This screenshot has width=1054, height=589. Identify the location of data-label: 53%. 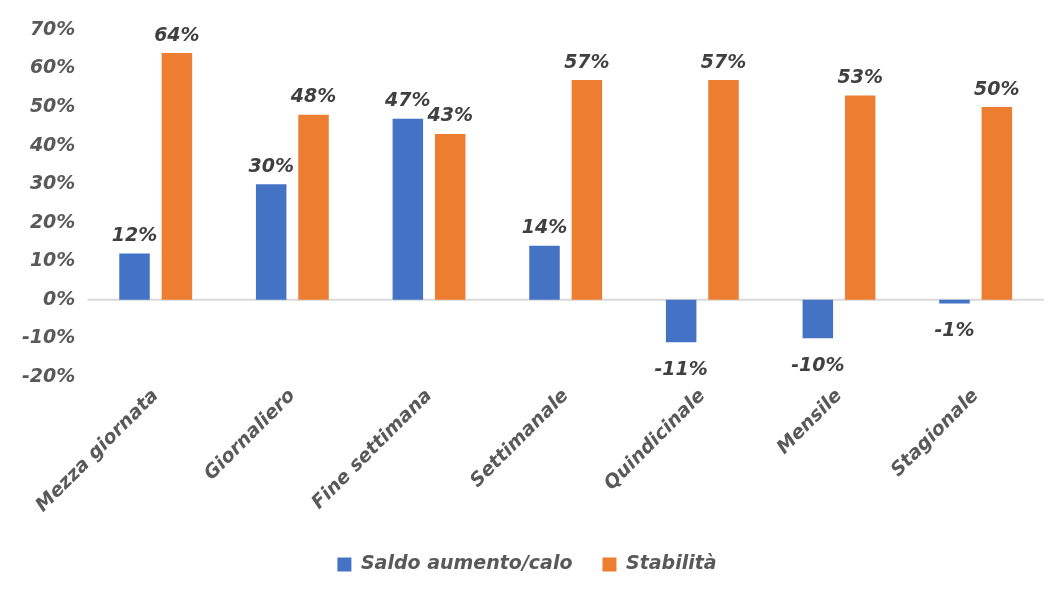
(860, 75).